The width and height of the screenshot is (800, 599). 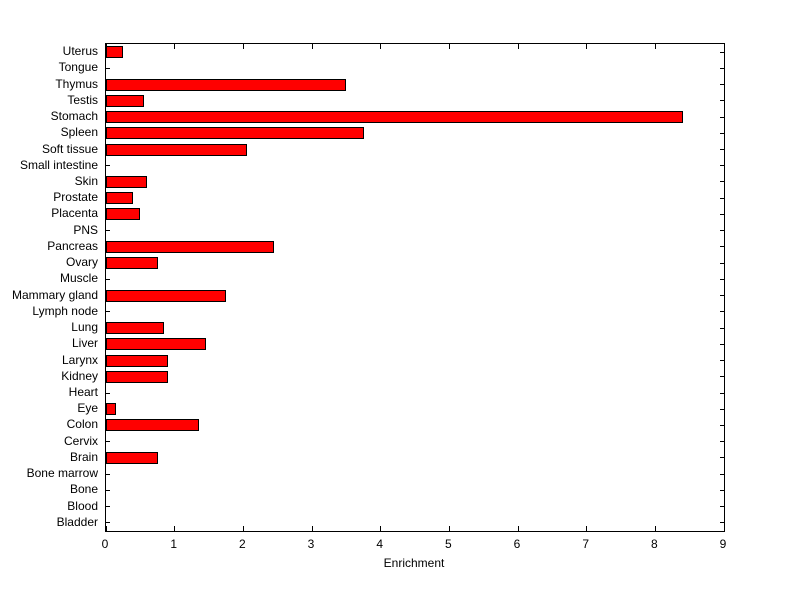 What do you see at coordinates (723, 544) in the screenshot?
I see `x-tick-label: 9` at bounding box center [723, 544].